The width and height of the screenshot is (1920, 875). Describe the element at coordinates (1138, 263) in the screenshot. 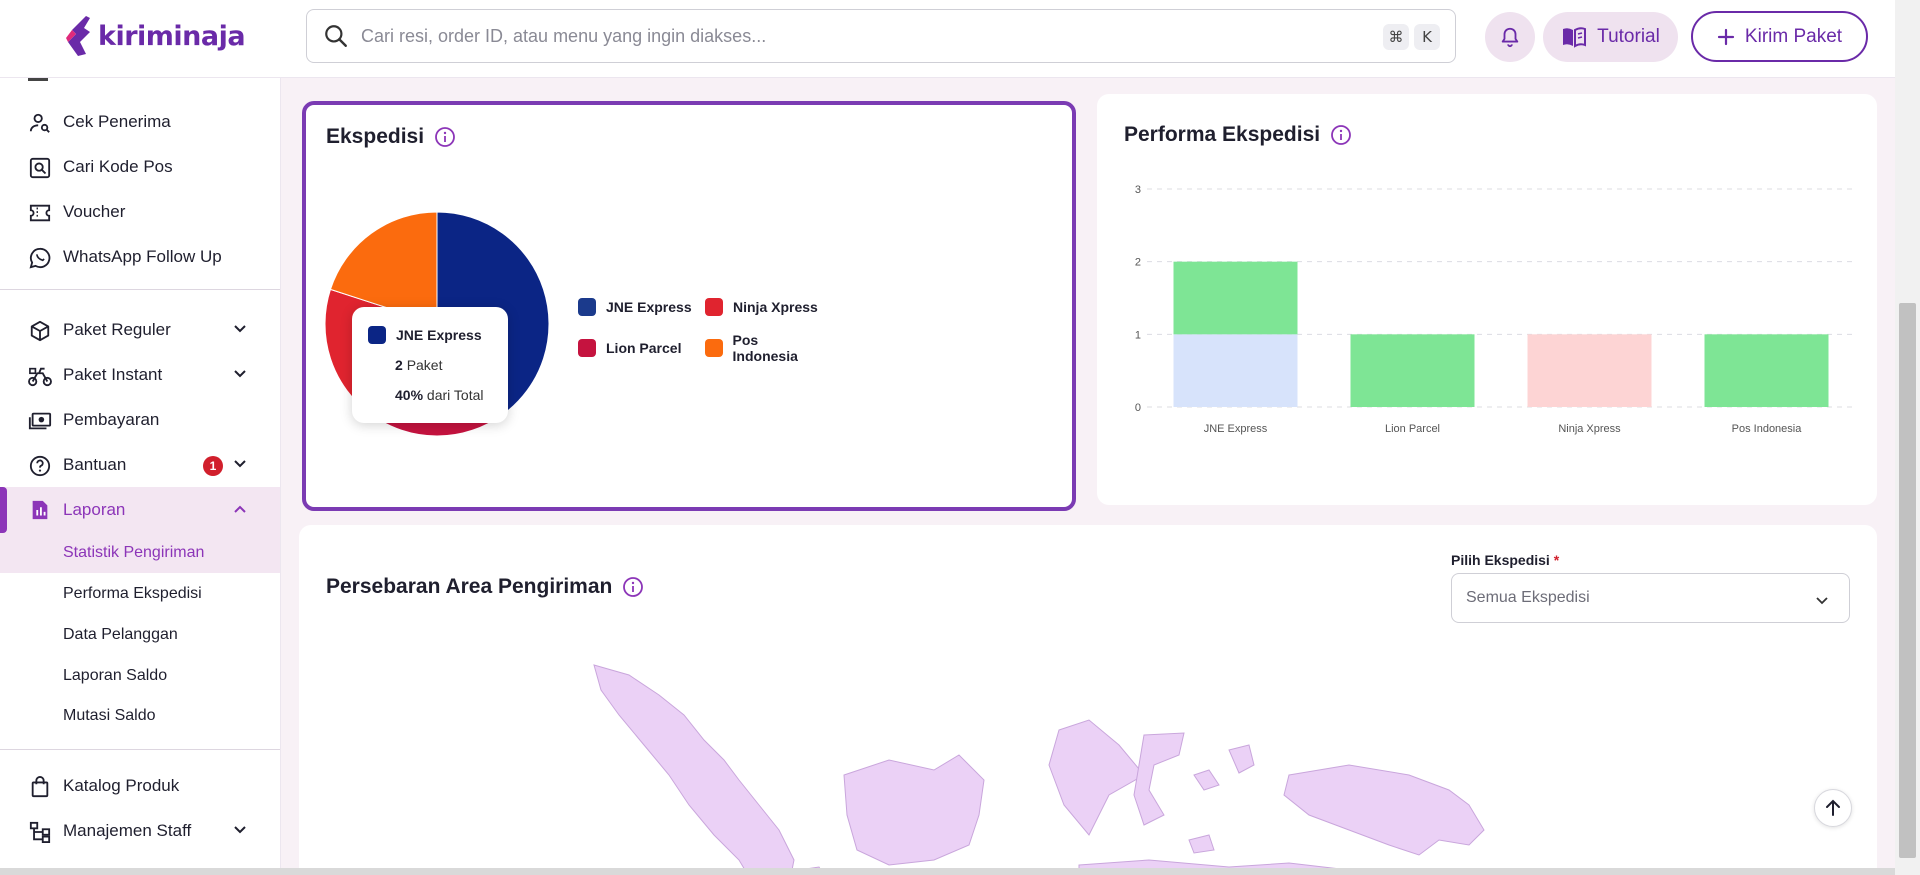

I see `y-tick-label: 2` at that location.